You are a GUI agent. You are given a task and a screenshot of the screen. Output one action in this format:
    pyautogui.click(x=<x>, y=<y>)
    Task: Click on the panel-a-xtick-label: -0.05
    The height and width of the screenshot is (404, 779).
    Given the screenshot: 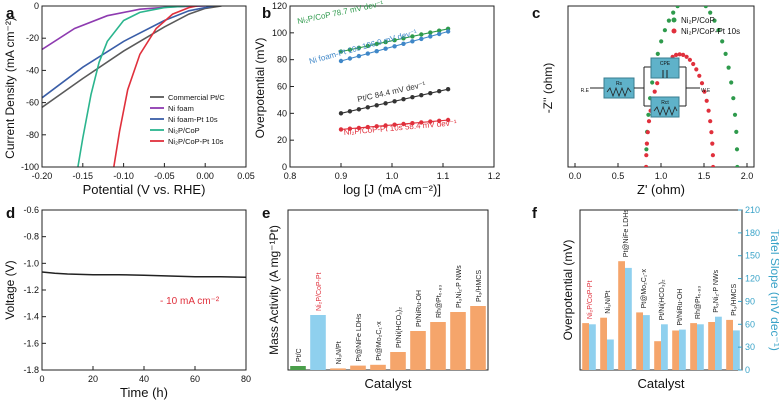 What is the action you would take?
    pyautogui.click(x=164, y=176)
    